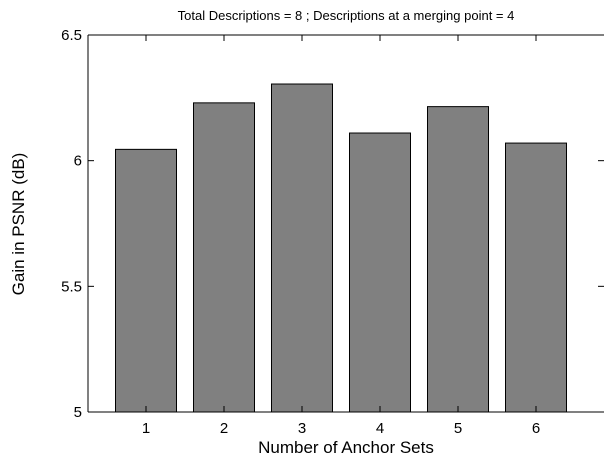 The width and height of the screenshot is (607, 462). What do you see at coordinates (458, 428) in the screenshot?
I see `x-tick-label: 5` at bounding box center [458, 428].